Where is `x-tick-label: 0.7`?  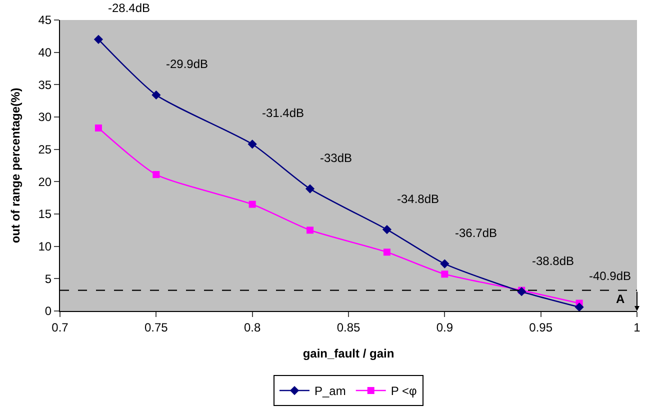
x-tick-label: 0.7 is located at coordinates (60, 327).